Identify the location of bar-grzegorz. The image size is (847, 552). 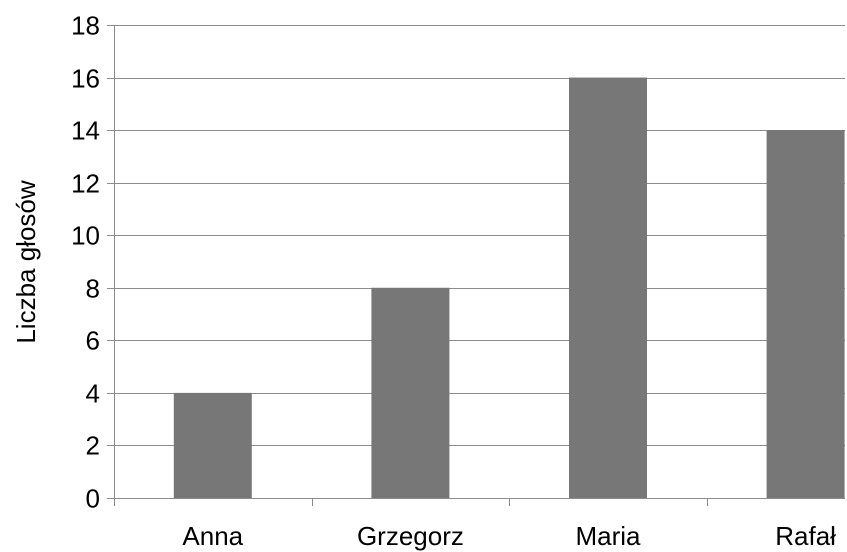
(410, 392).